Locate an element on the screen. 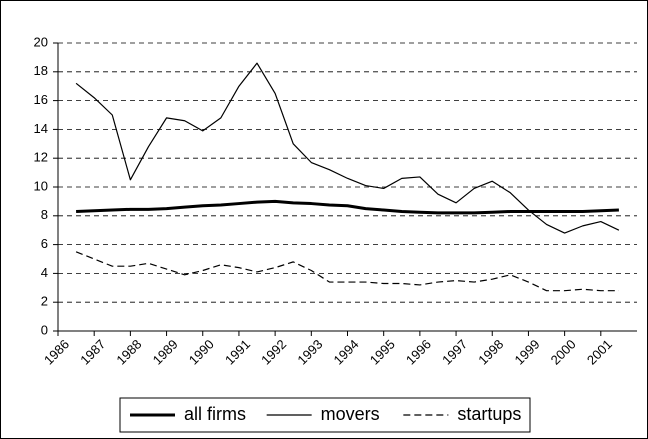  y-tick-label: 0 is located at coordinates (44, 329).